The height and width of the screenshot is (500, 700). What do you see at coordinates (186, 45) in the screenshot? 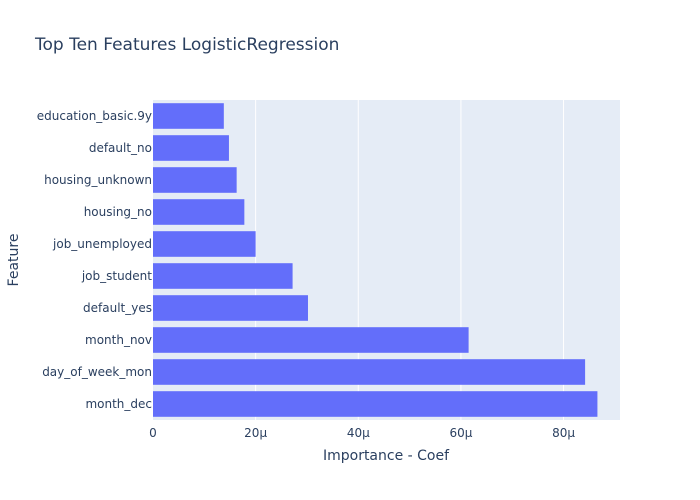
I see `chart-title: Top Ten Features LogisticRegression` at bounding box center [186, 45].